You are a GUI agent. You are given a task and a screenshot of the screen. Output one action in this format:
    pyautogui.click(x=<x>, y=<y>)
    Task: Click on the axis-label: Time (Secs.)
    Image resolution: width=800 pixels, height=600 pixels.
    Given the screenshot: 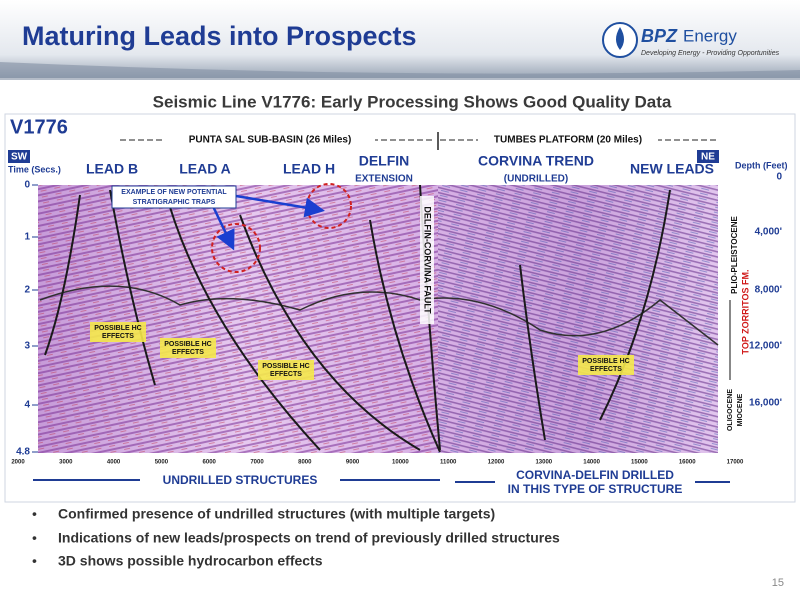 What is the action you would take?
    pyautogui.click(x=34, y=169)
    